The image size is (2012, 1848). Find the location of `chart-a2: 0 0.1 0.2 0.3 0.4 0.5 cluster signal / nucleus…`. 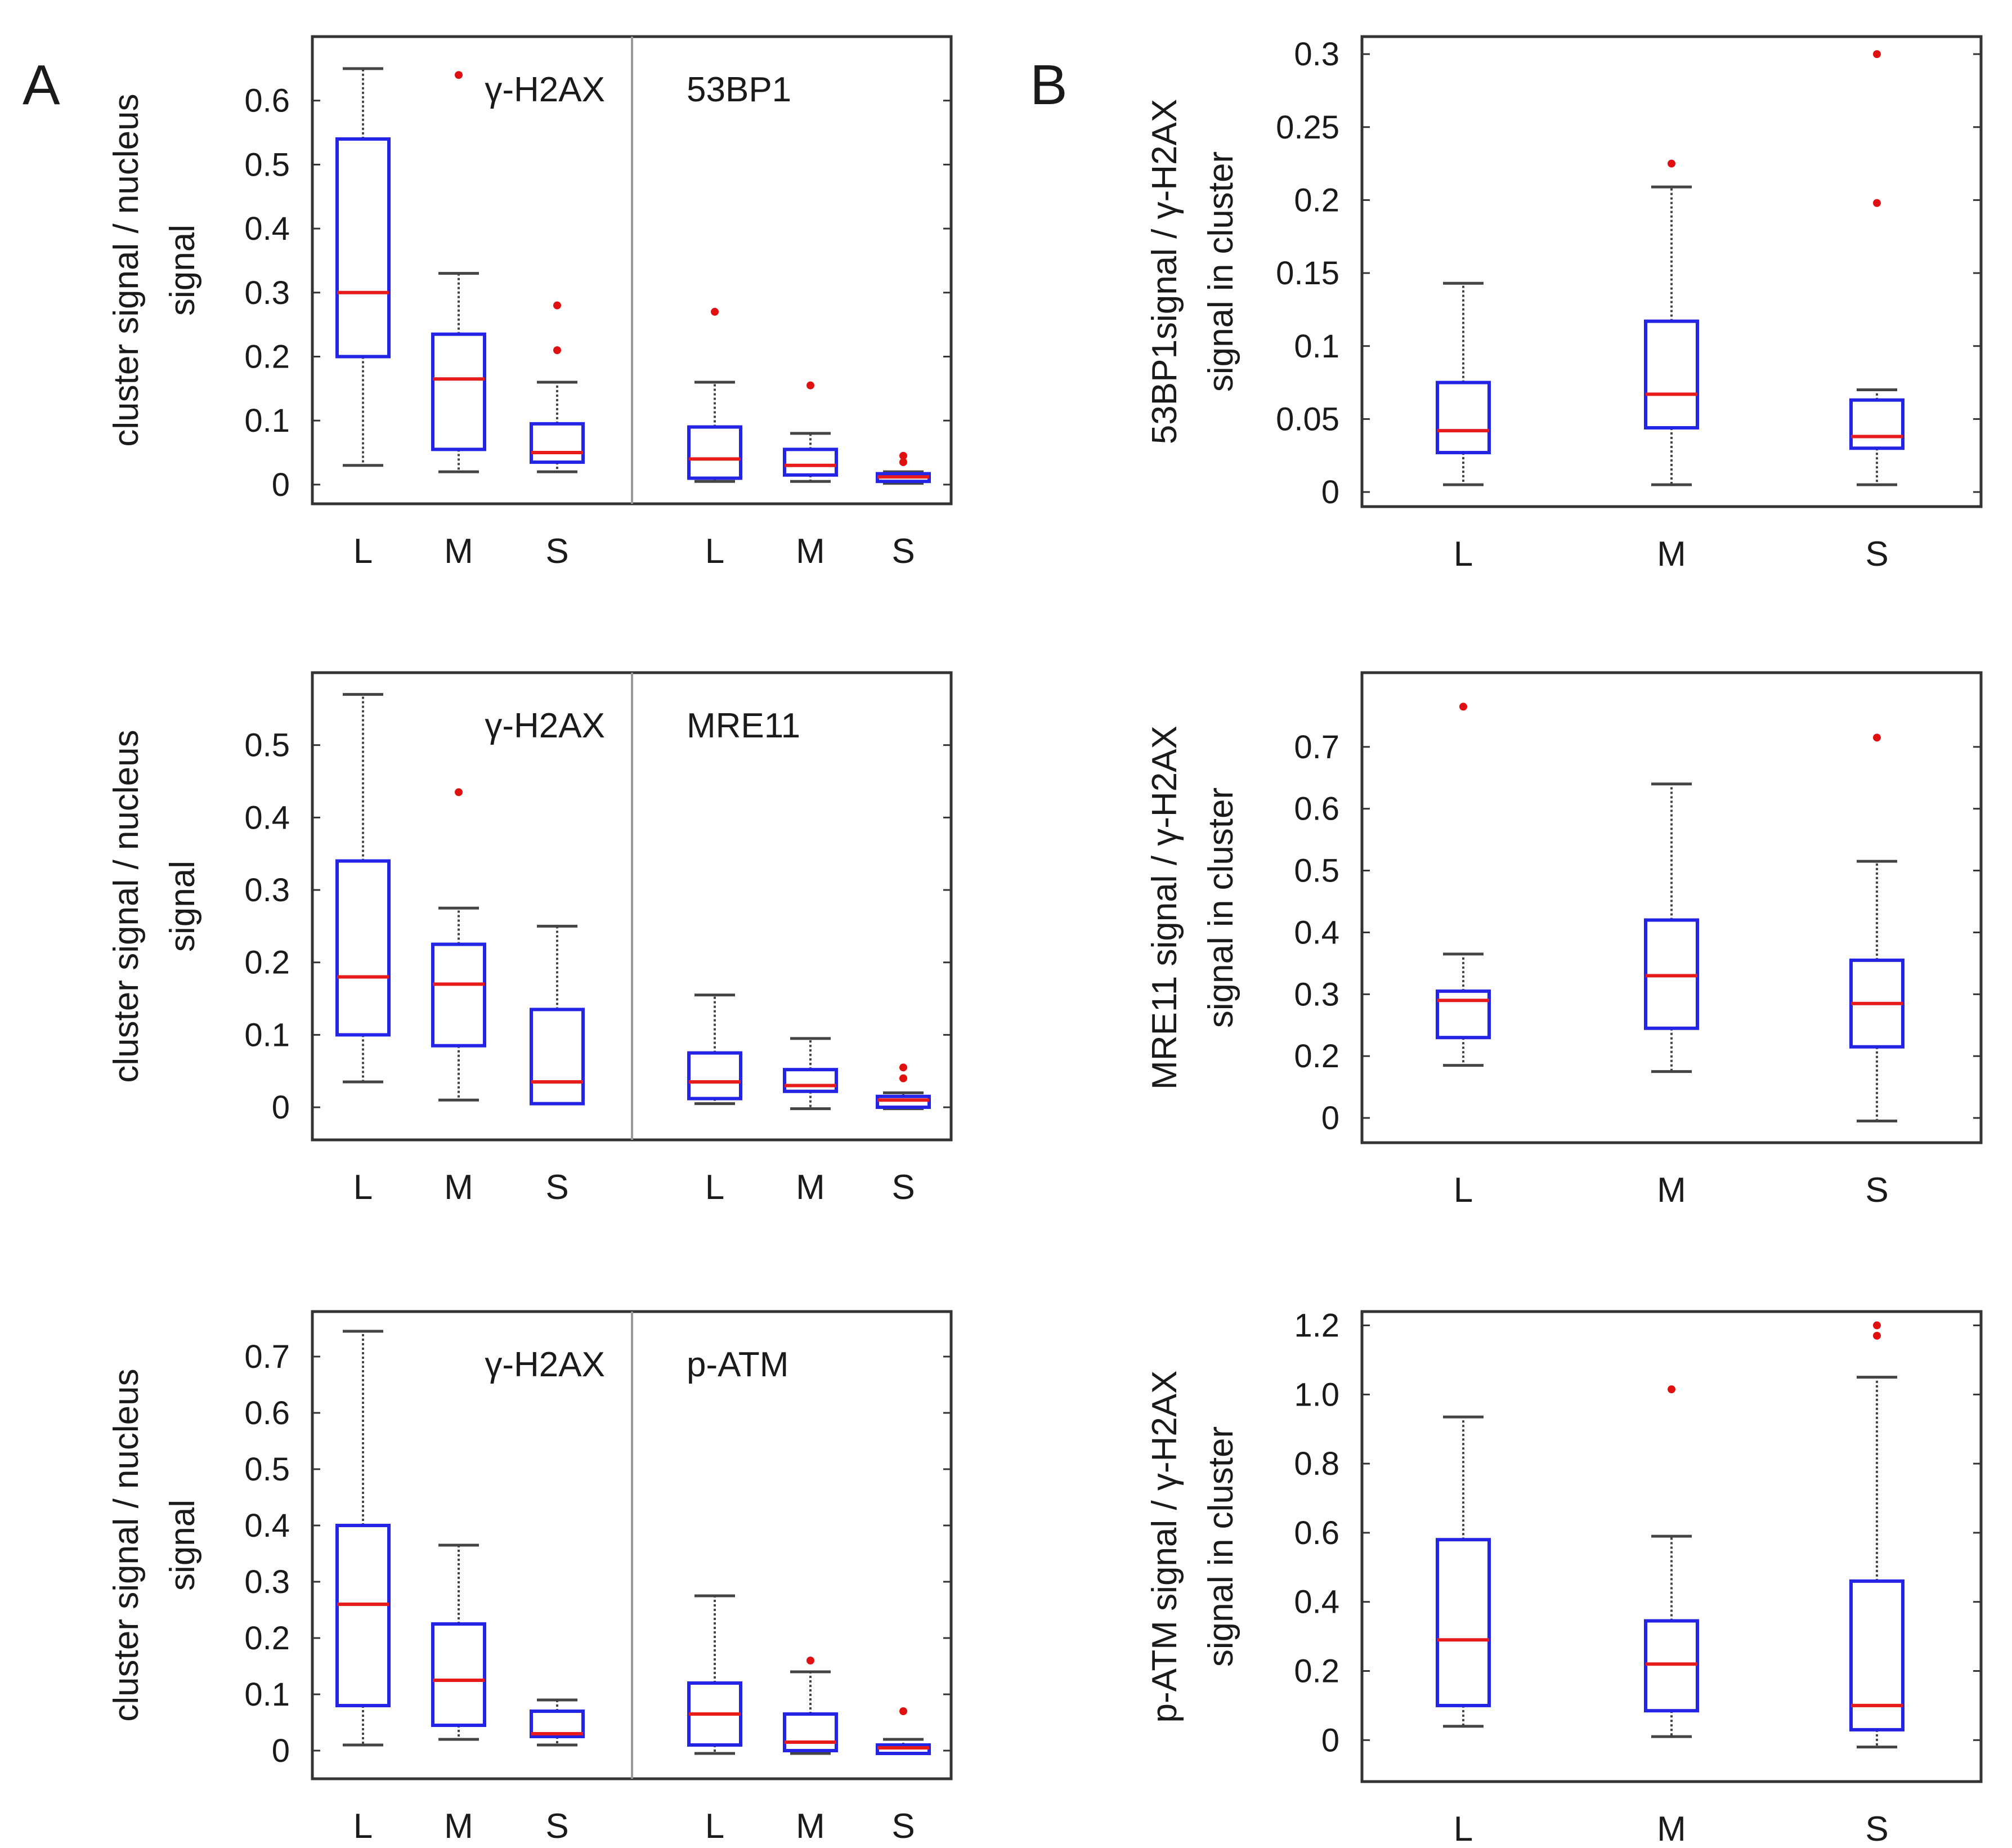

chart-a2: 0 0.1 0.2 0.3 0.4 0.5 cluster signal / nucleus… is located at coordinates (530, 939).